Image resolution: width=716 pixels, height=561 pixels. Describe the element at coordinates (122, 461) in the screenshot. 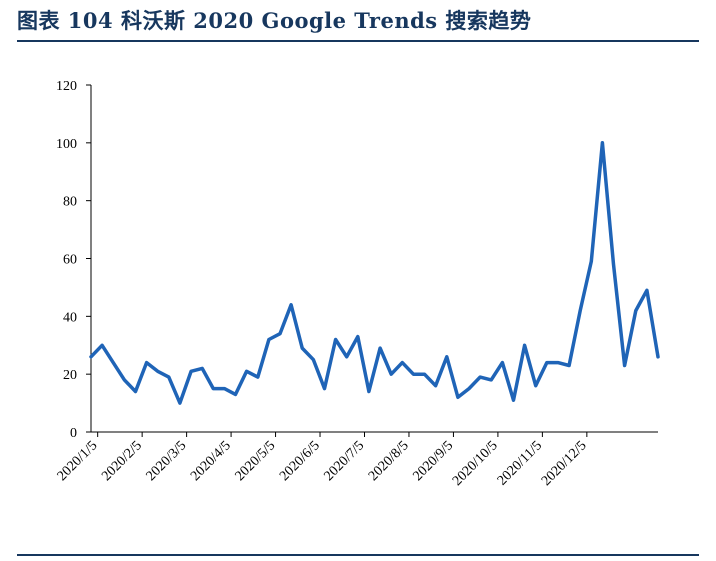

I see `x-tick-label: 2020/2/5` at that location.